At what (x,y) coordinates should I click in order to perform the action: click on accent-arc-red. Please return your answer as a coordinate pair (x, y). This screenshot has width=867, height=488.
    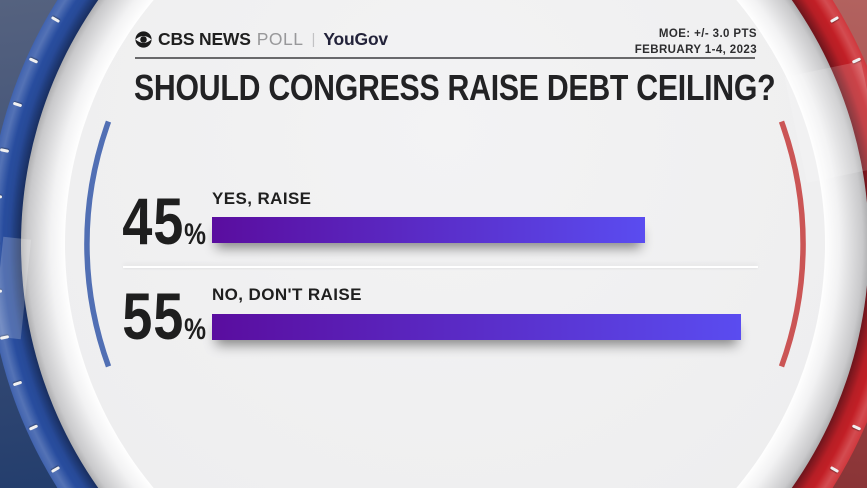
    Looking at the image, I should click on (792, 244).